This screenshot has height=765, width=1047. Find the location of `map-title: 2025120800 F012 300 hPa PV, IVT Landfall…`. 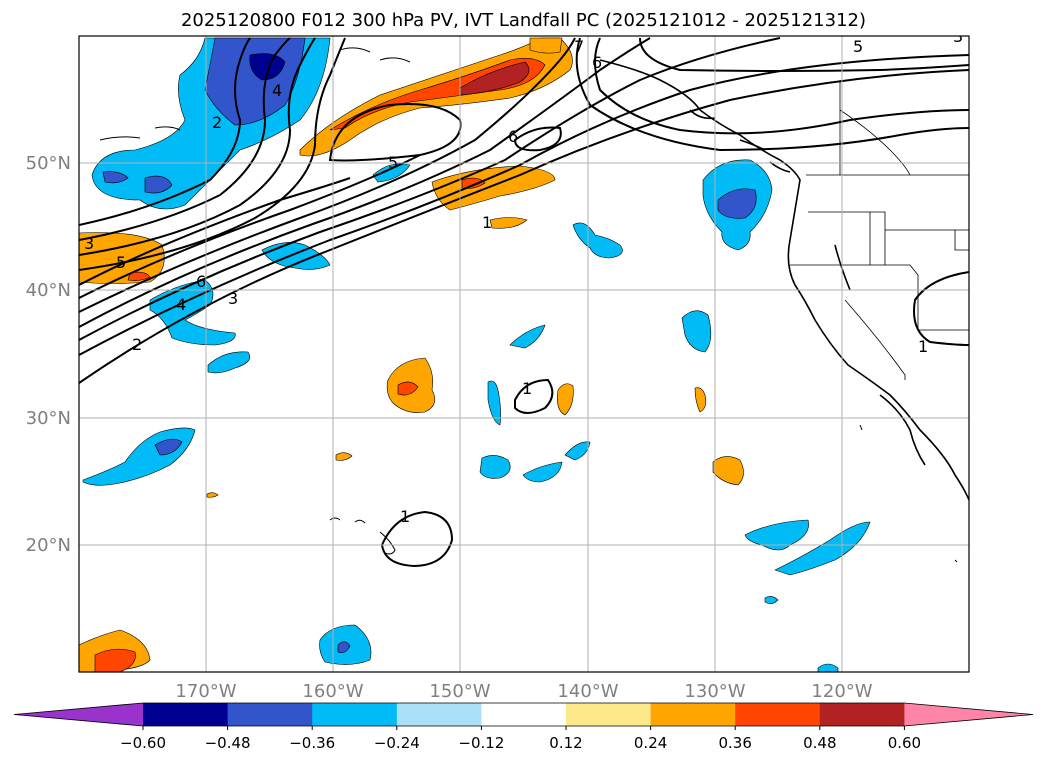

map-title: 2025120800 F012 300 hPa PV, IVT Landfall… is located at coordinates (523, 20).